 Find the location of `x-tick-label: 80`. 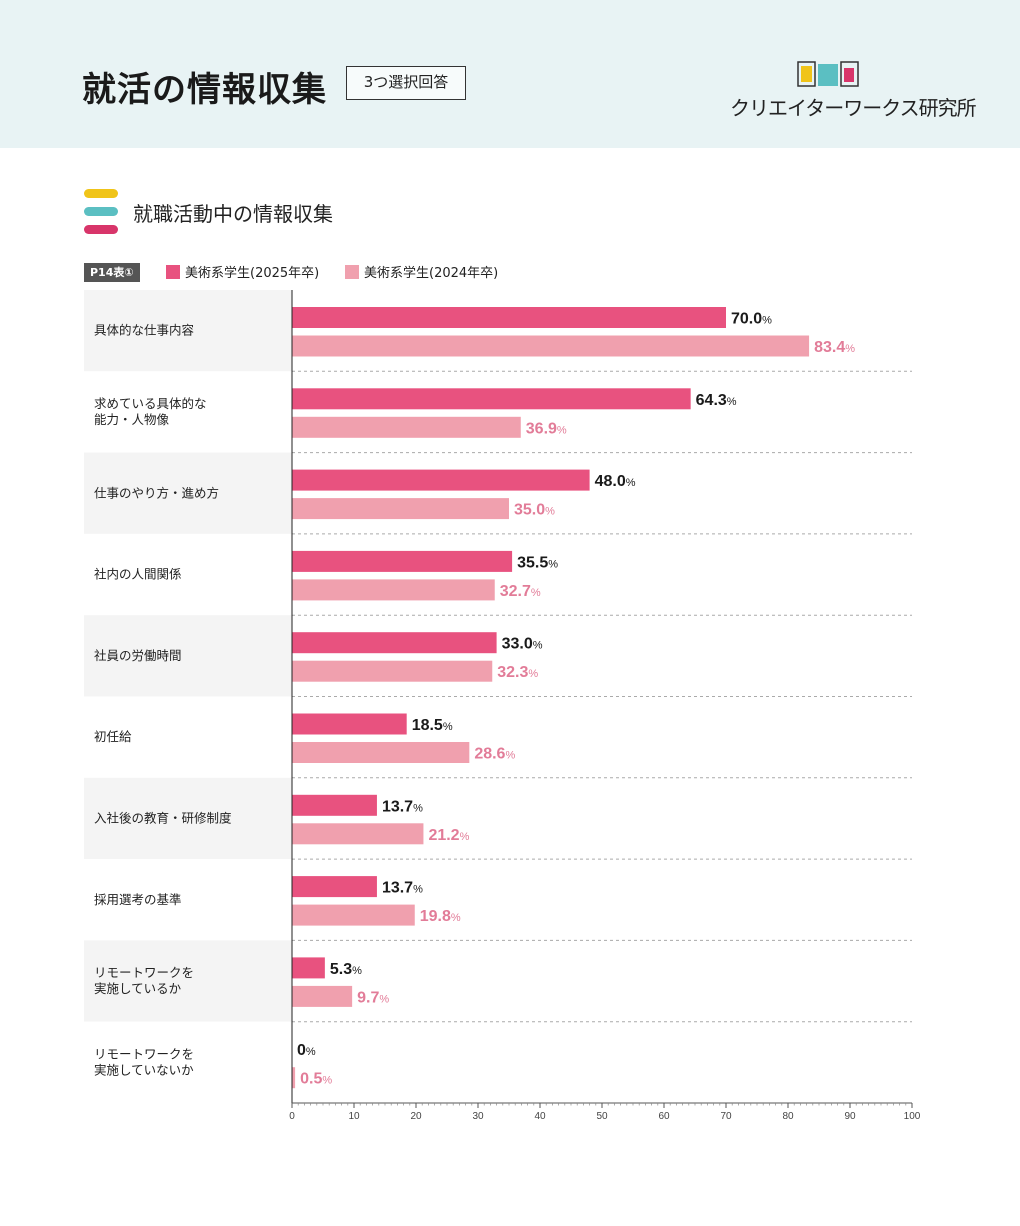

x-tick-label: 80 is located at coordinates (788, 1116).